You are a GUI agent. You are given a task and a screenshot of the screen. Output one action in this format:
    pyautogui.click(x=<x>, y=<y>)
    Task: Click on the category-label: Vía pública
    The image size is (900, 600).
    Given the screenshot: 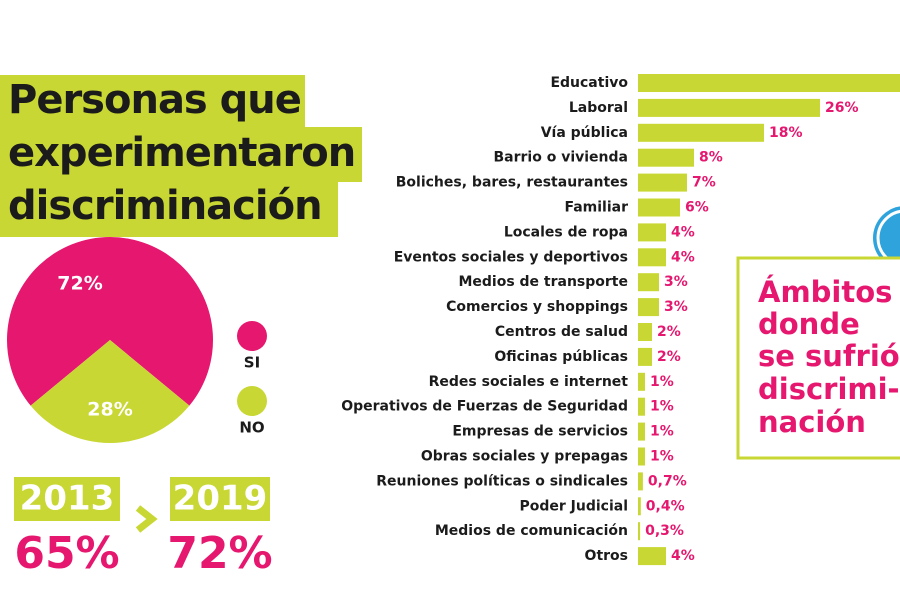 What is the action you would take?
    pyautogui.click(x=584, y=133)
    